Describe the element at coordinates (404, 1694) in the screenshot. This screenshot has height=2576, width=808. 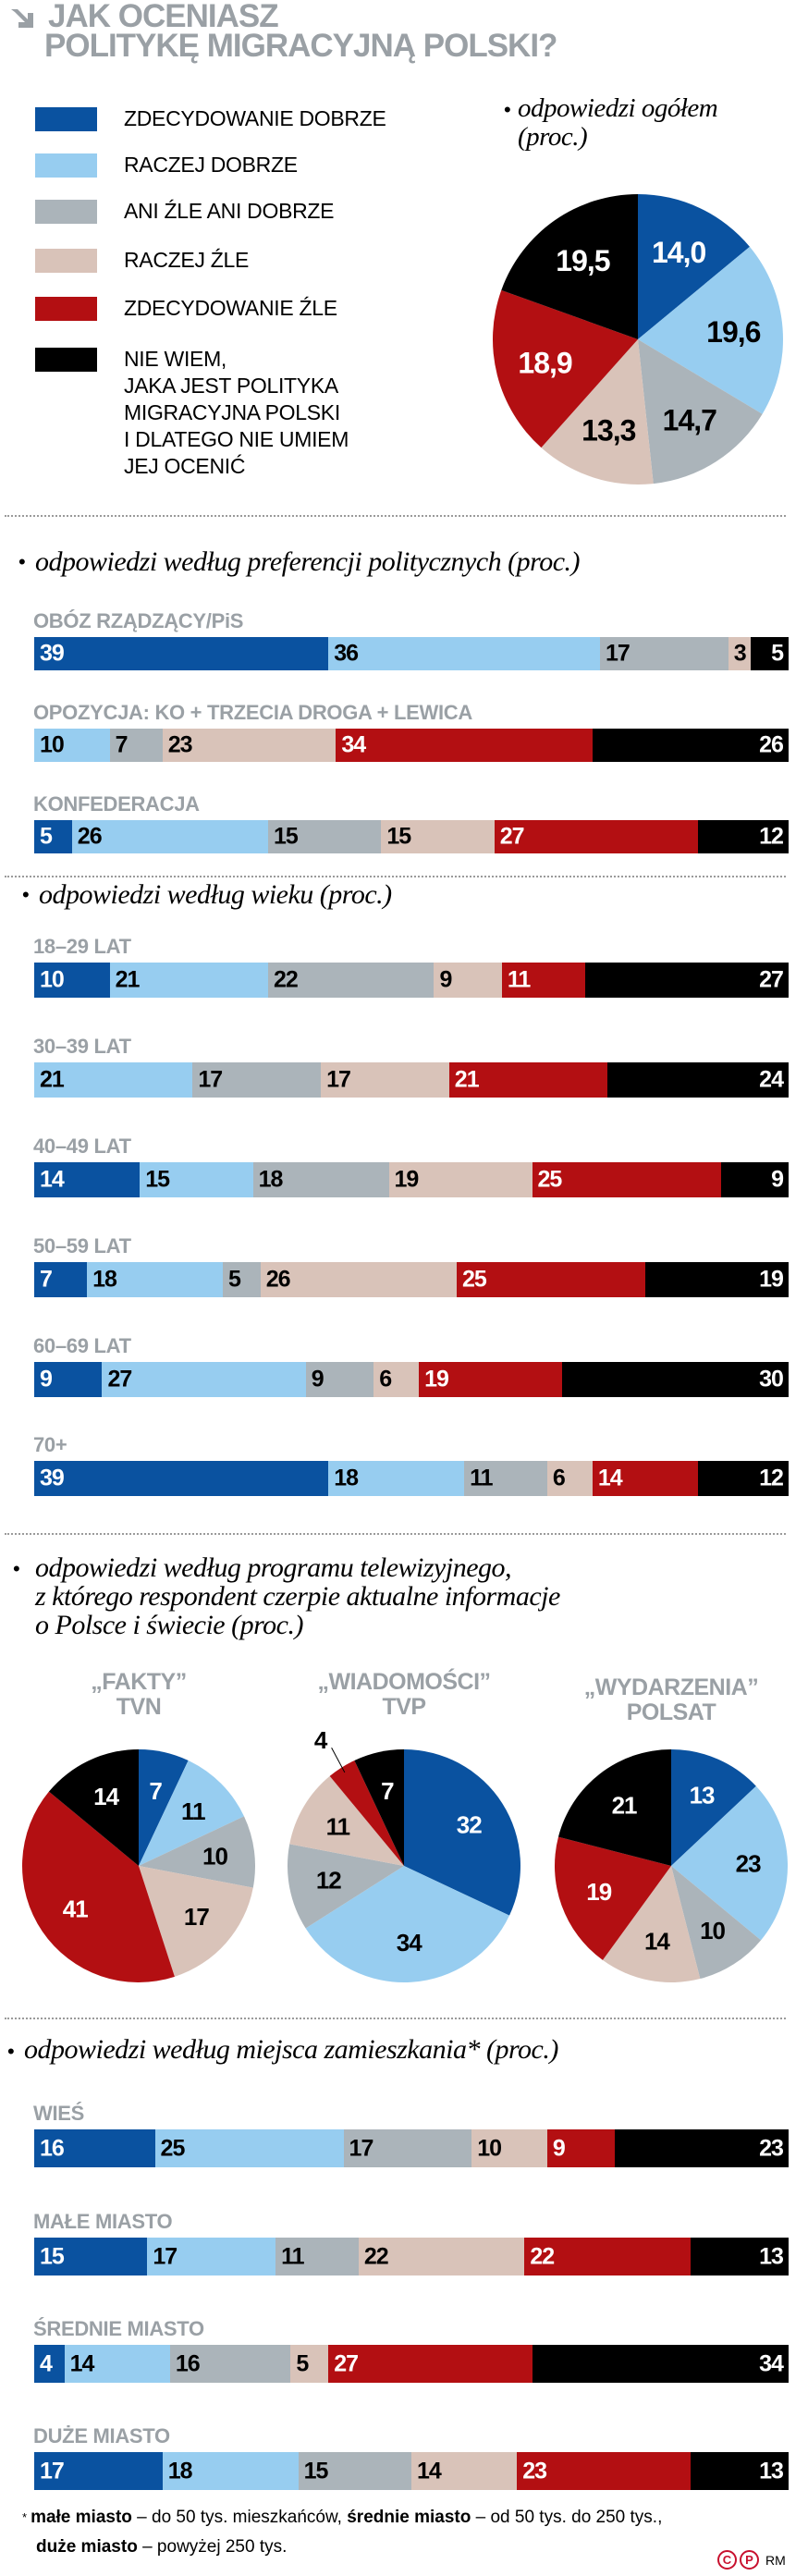
I see `tv-pie-title: „WIADOMOŚCI” TVP` at that location.